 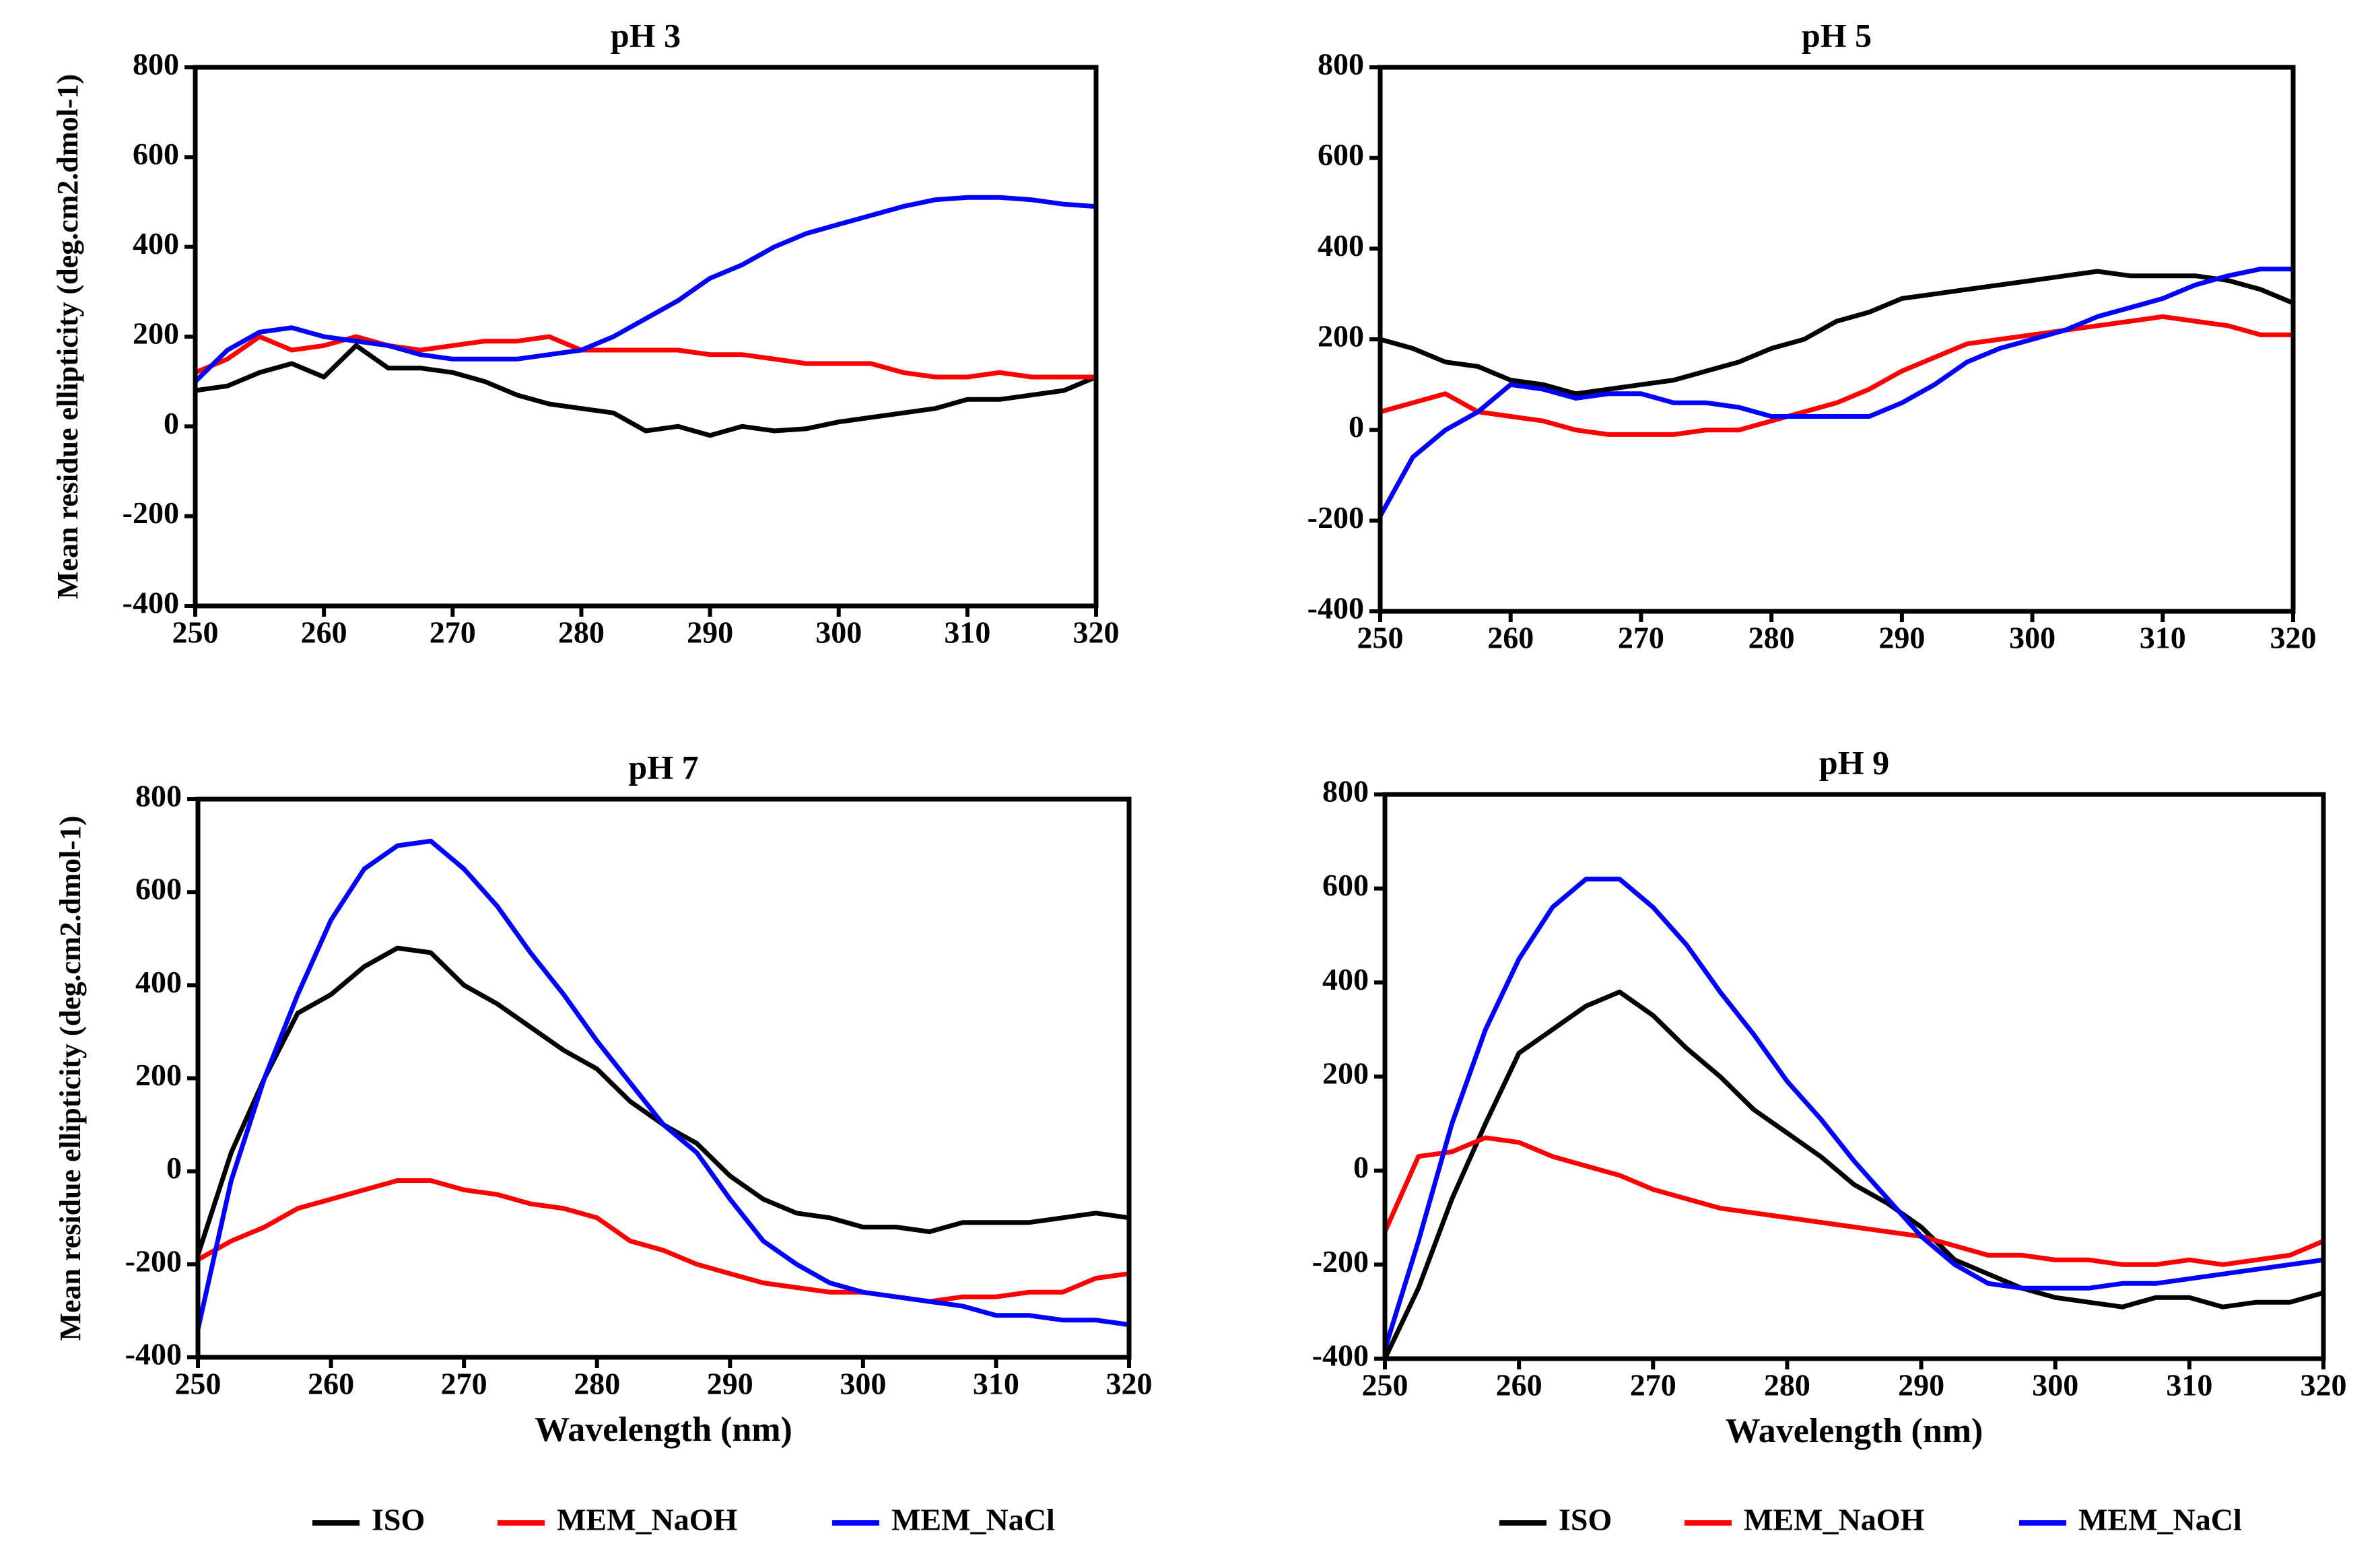 I want to click on chart-title: pH 7, so click(x=663, y=767).